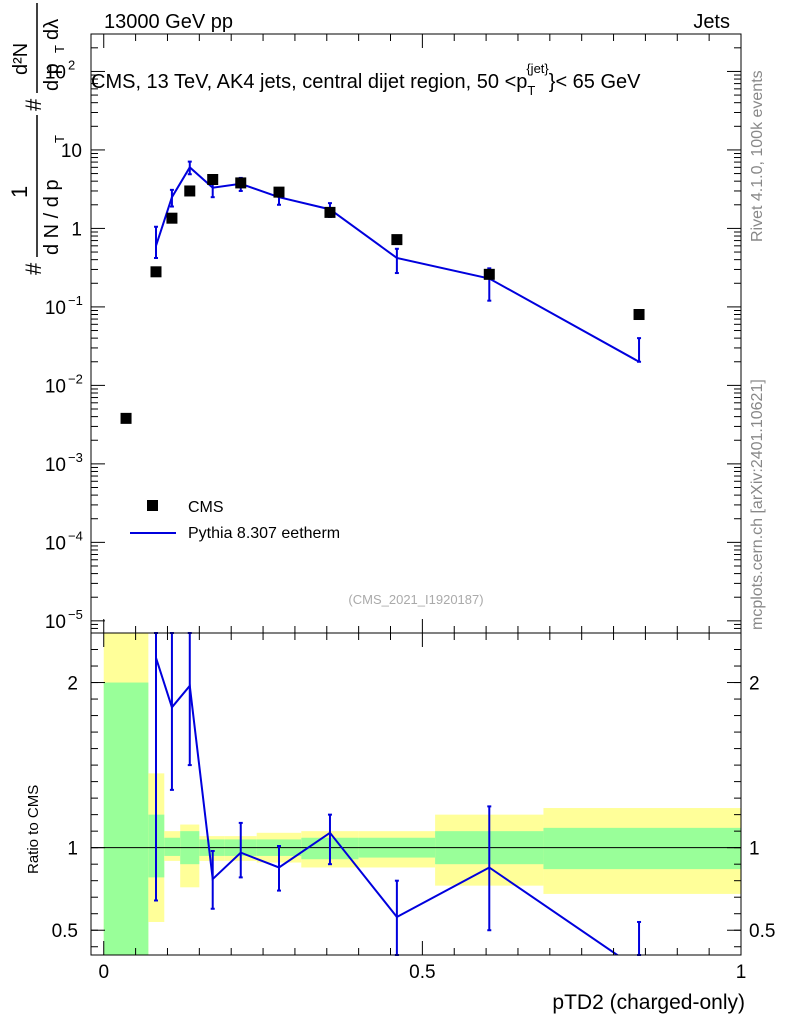  What do you see at coordinates (415, 599) in the screenshot?
I see `analysis-watermark: (CMS_2021_I1920187)` at bounding box center [415, 599].